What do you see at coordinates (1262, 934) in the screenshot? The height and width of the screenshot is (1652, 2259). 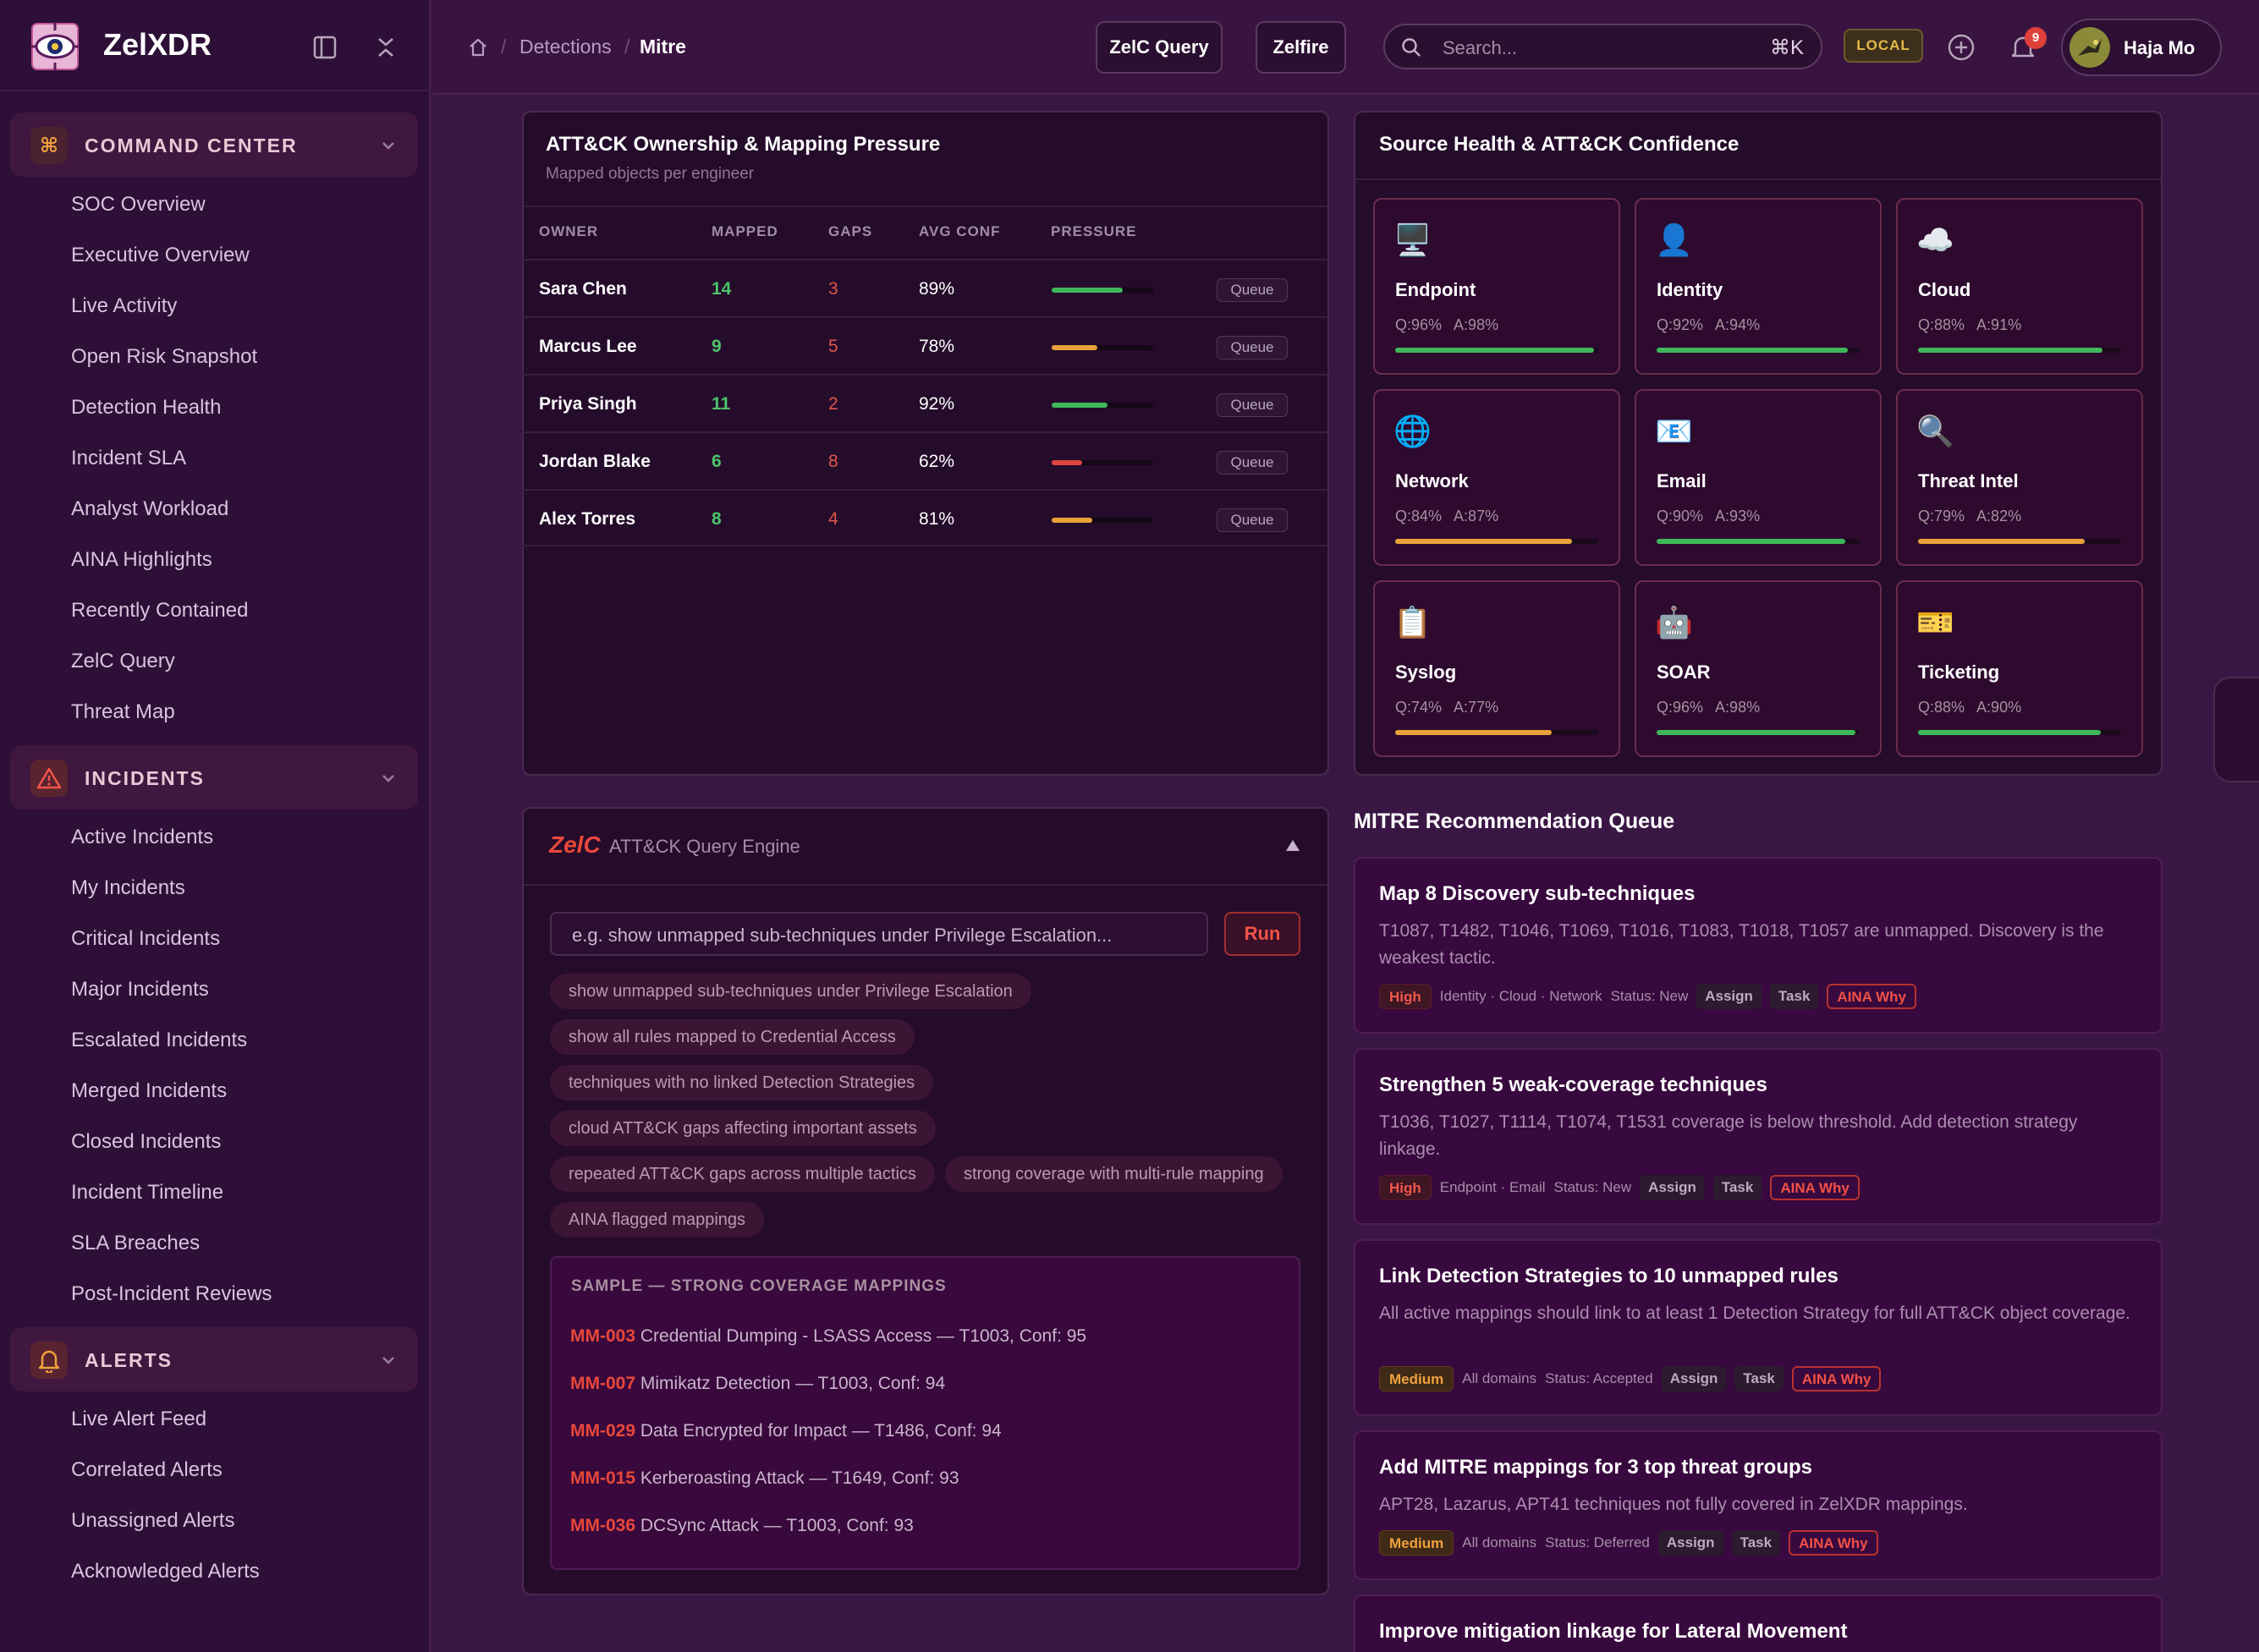 I see `run-button: Run` at bounding box center [1262, 934].